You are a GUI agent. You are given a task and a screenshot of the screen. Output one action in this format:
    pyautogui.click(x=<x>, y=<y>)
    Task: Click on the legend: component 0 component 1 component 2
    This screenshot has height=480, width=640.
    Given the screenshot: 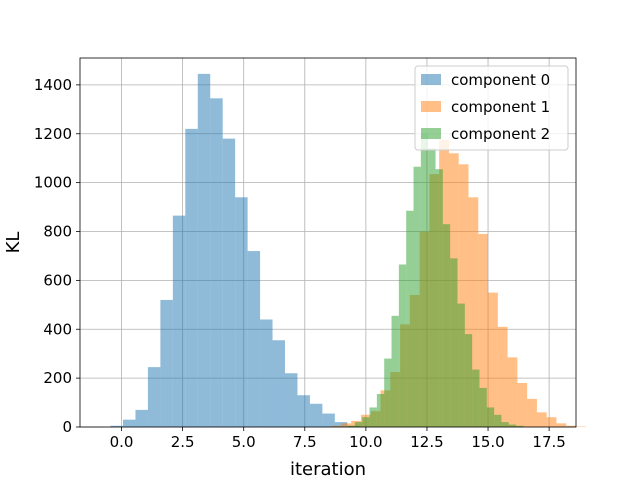 What is the action you would take?
    pyautogui.click(x=491, y=108)
    